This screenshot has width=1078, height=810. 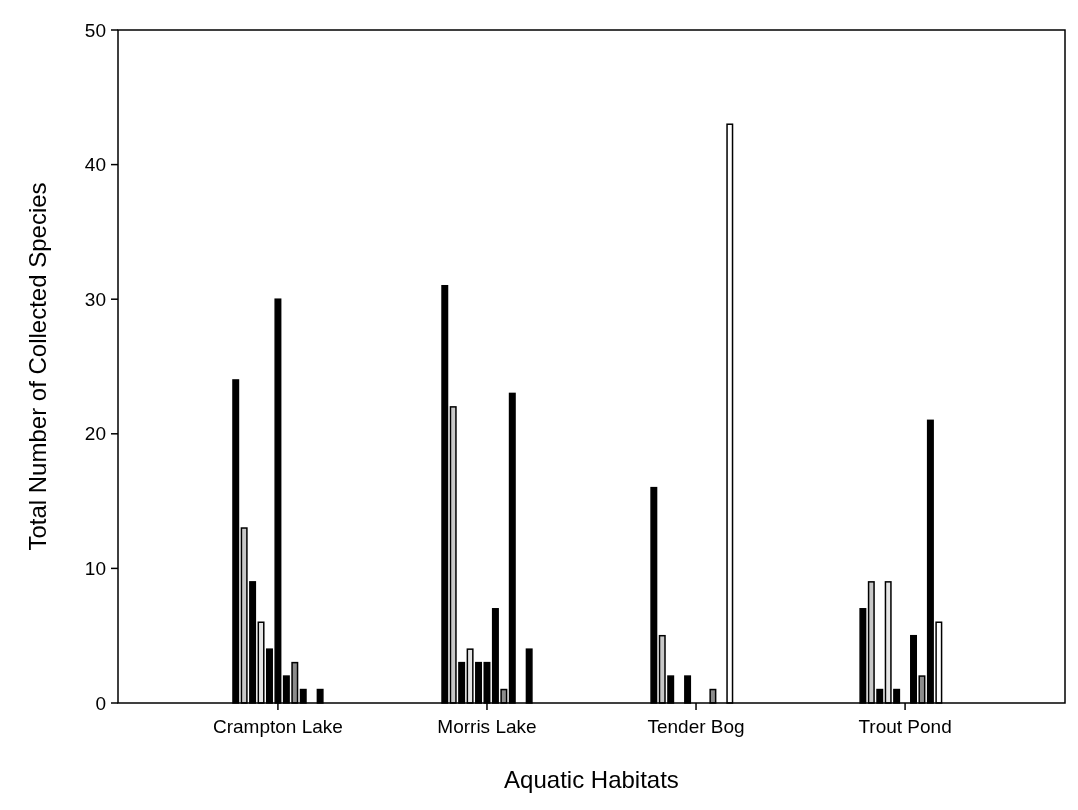 I want to click on y-tick-label: 0, so click(x=100, y=703).